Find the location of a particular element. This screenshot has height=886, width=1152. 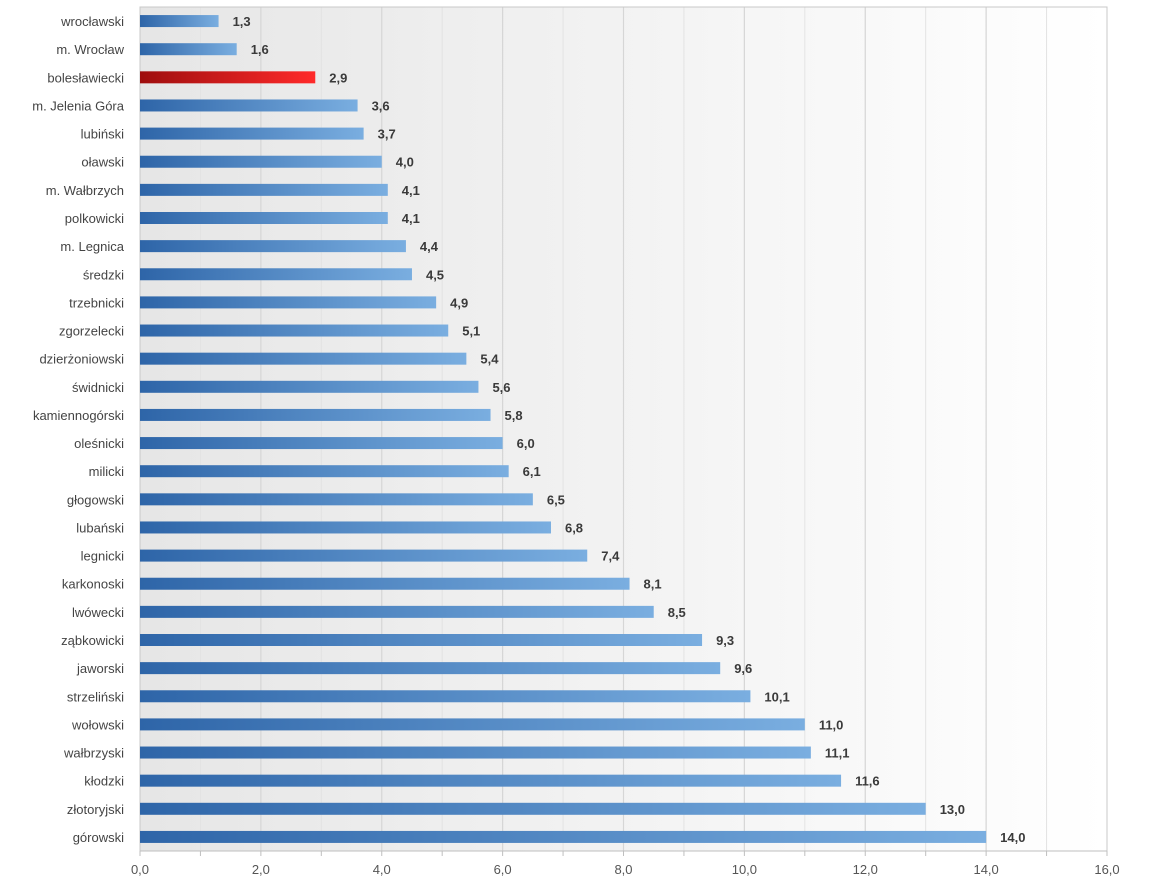

value-label: 13,0 is located at coordinates (952, 809).